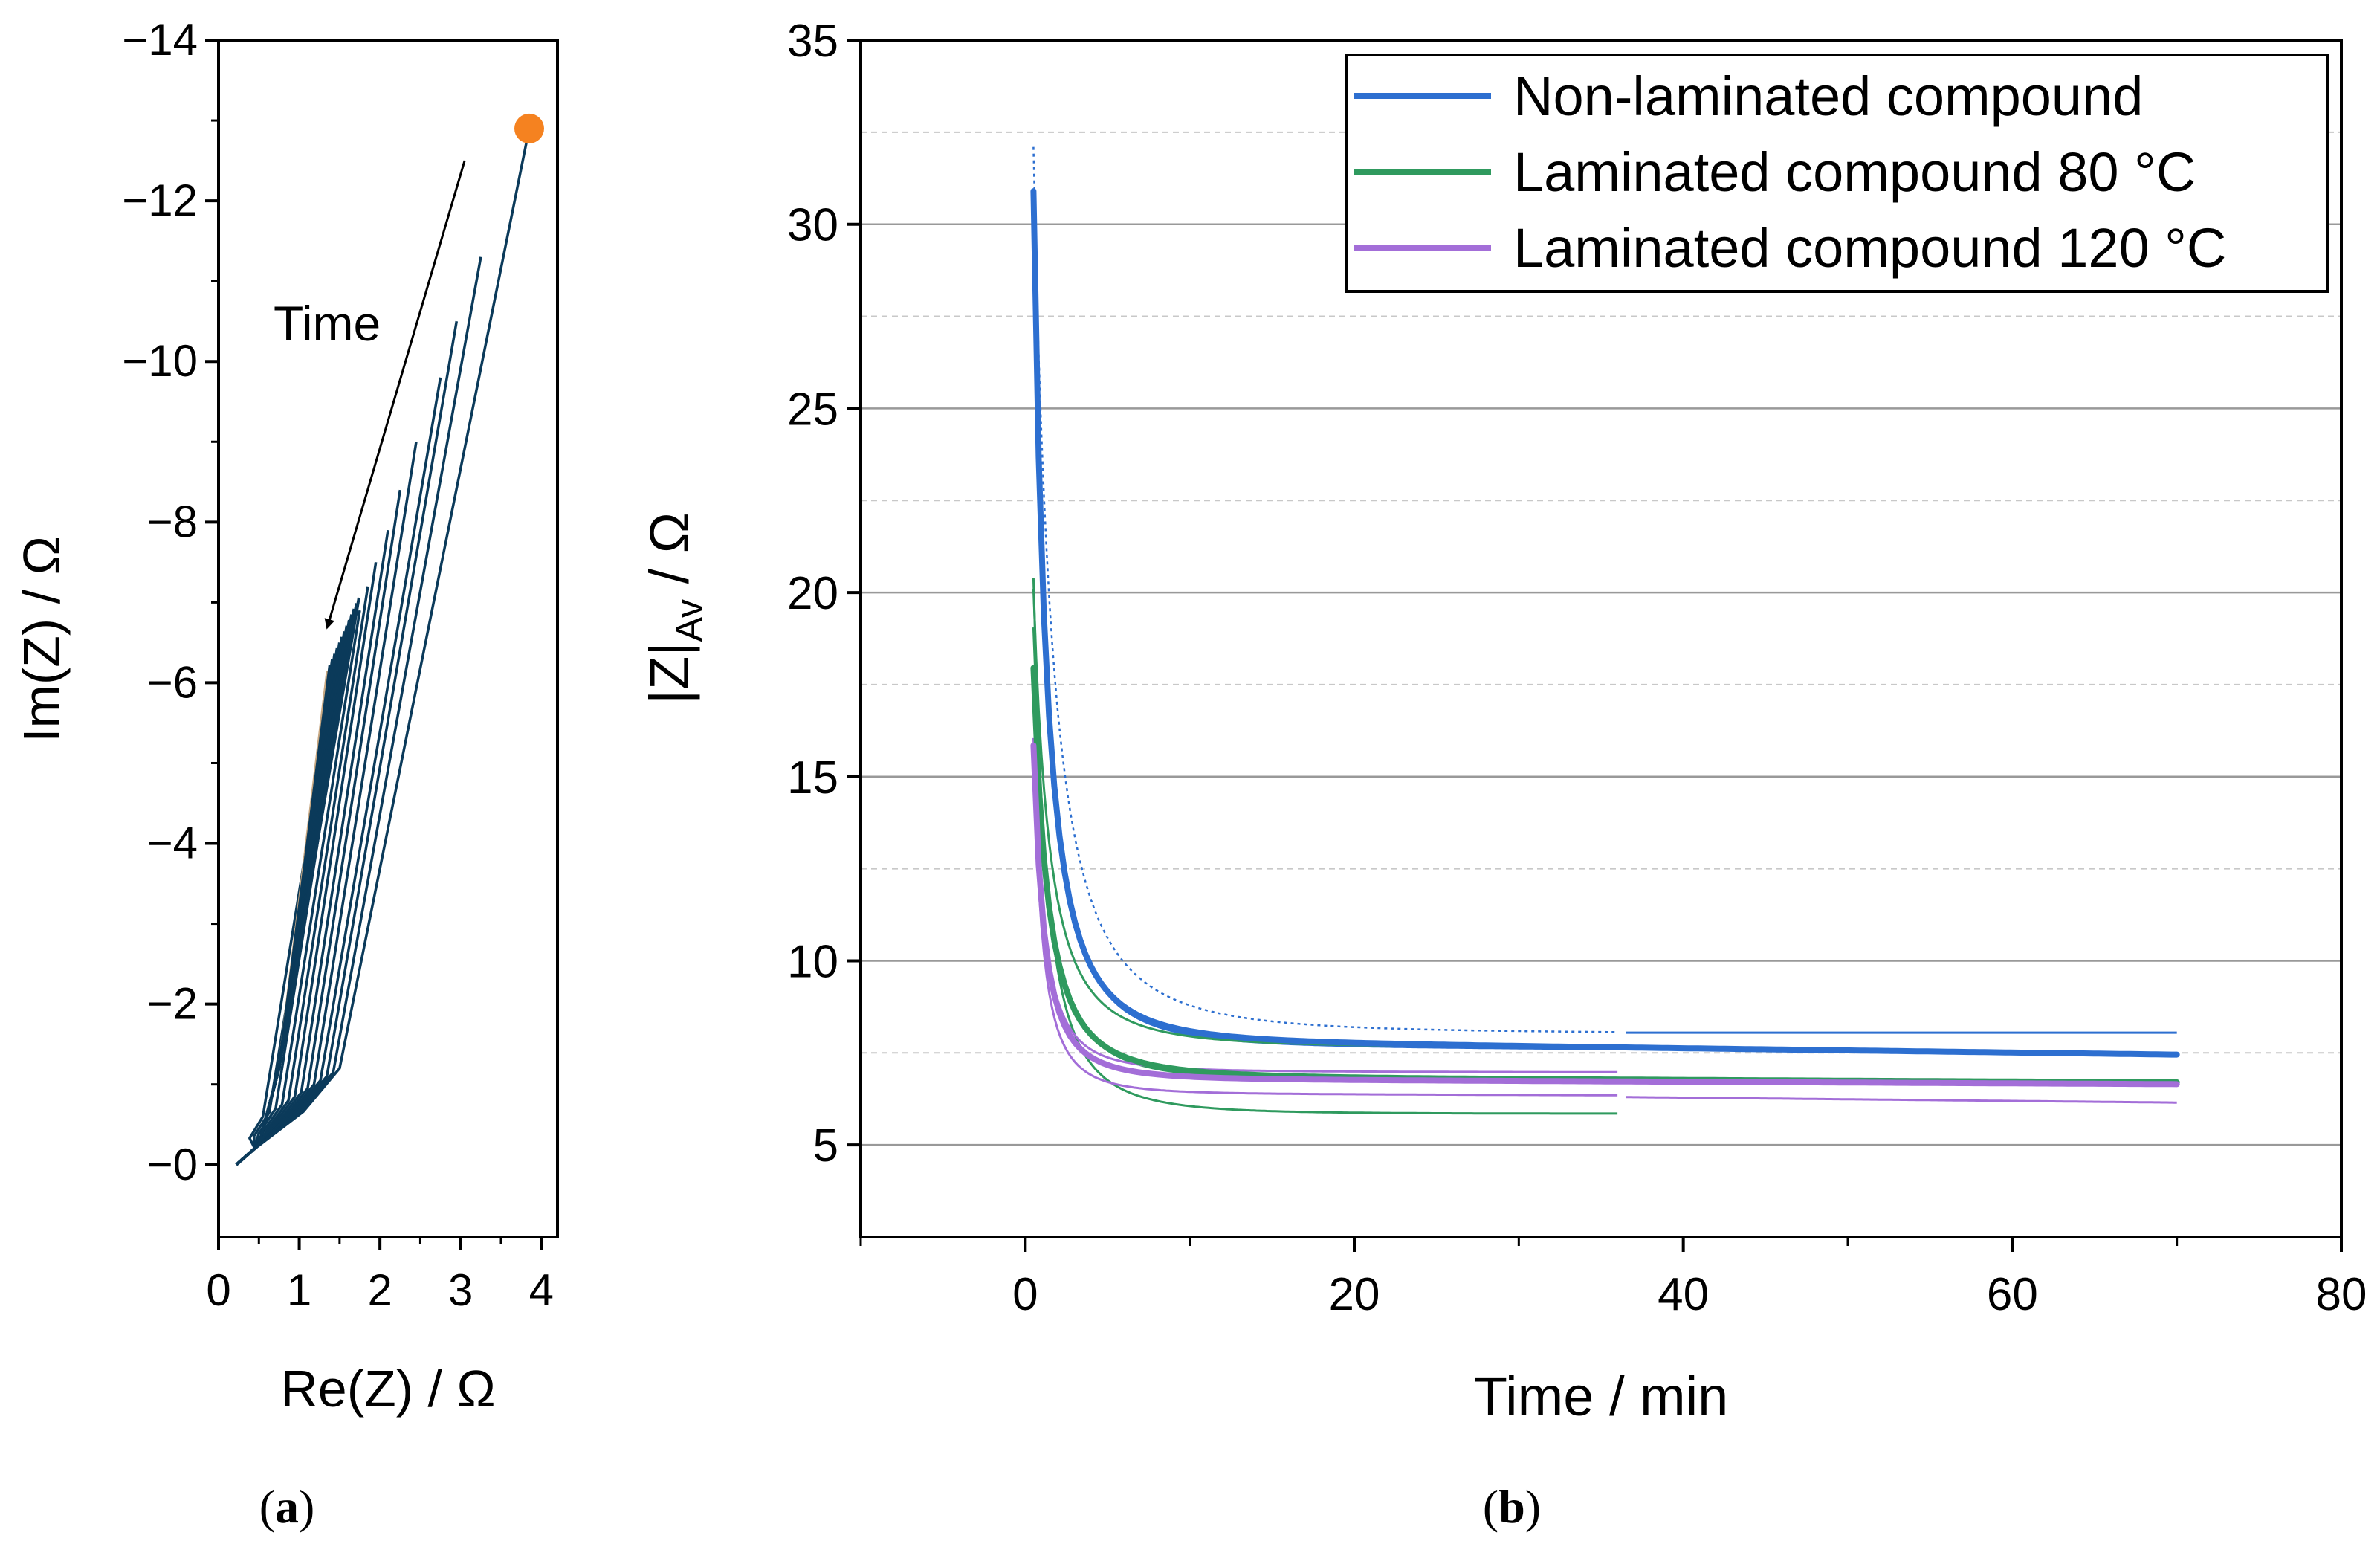 The height and width of the screenshot is (1547, 2380). What do you see at coordinates (826, 1146) in the screenshot?
I see `impedance-y-tick-label: 5` at bounding box center [826, 1146].